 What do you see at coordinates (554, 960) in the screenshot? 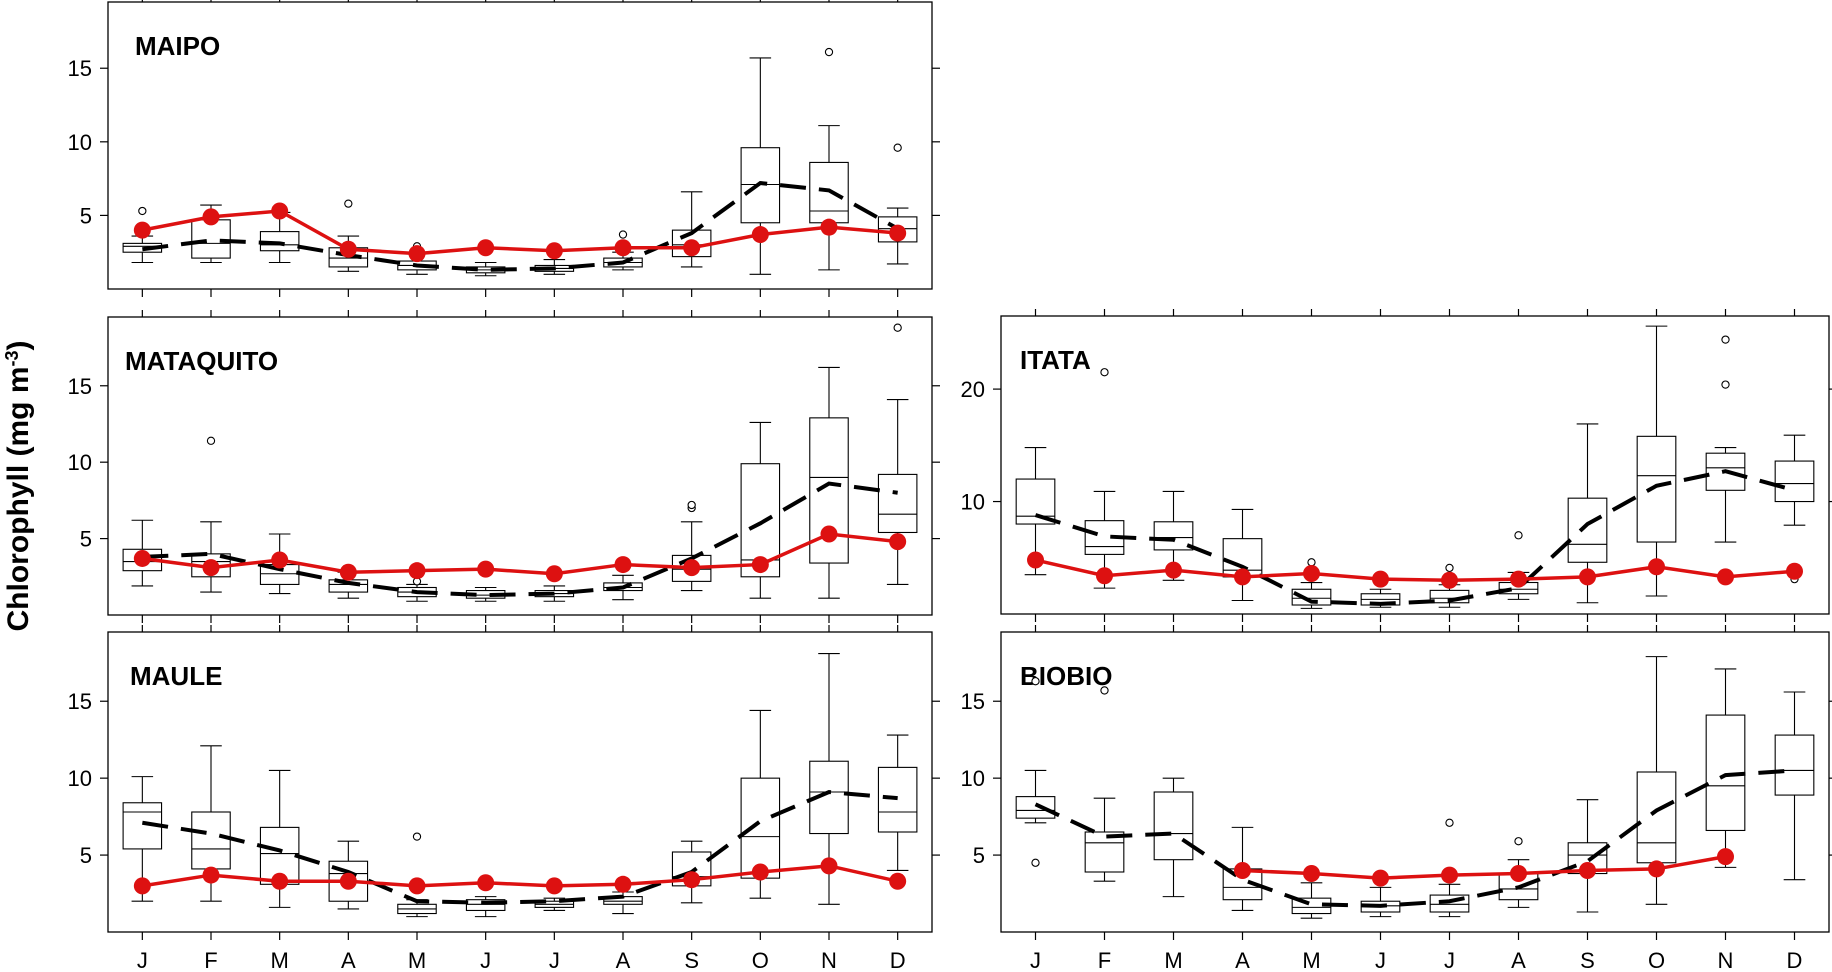
I see `x-tick-label-maule-6: J` at bounding box center [554, 960].